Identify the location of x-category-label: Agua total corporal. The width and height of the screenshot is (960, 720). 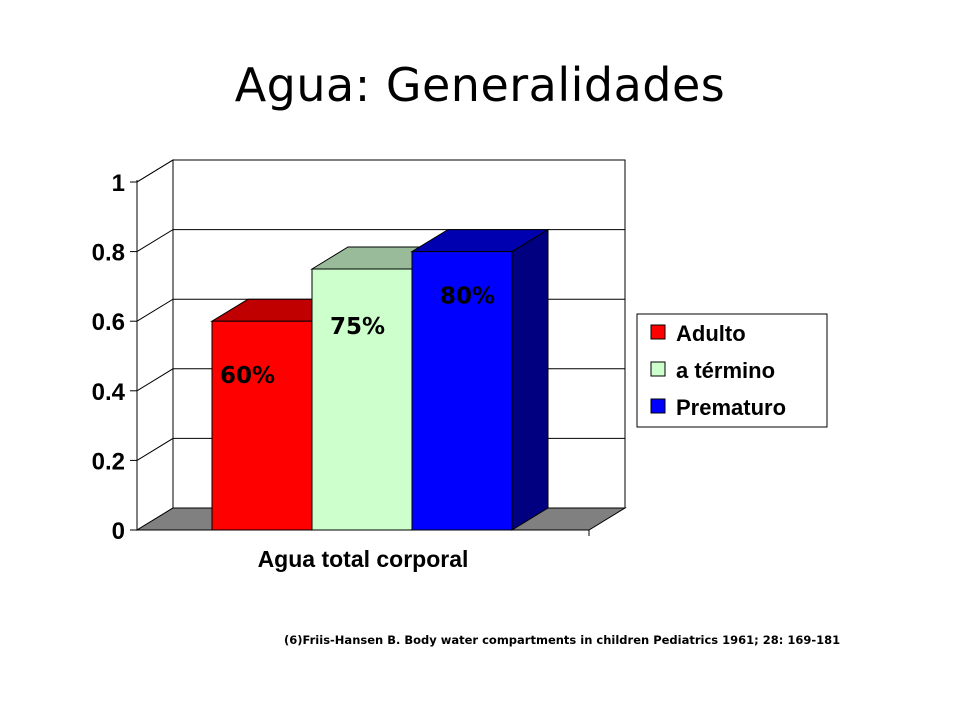
(363, 559).